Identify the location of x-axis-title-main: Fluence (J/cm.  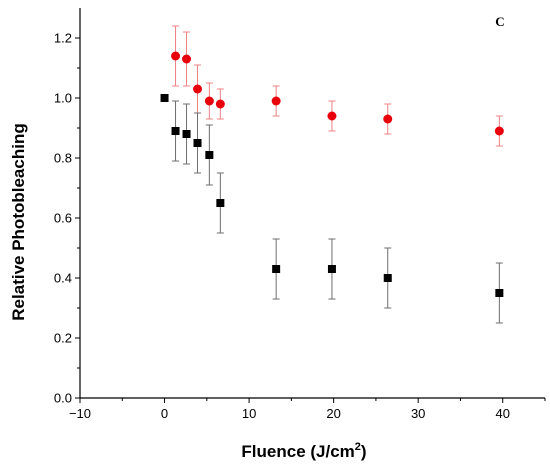
(297, 451).